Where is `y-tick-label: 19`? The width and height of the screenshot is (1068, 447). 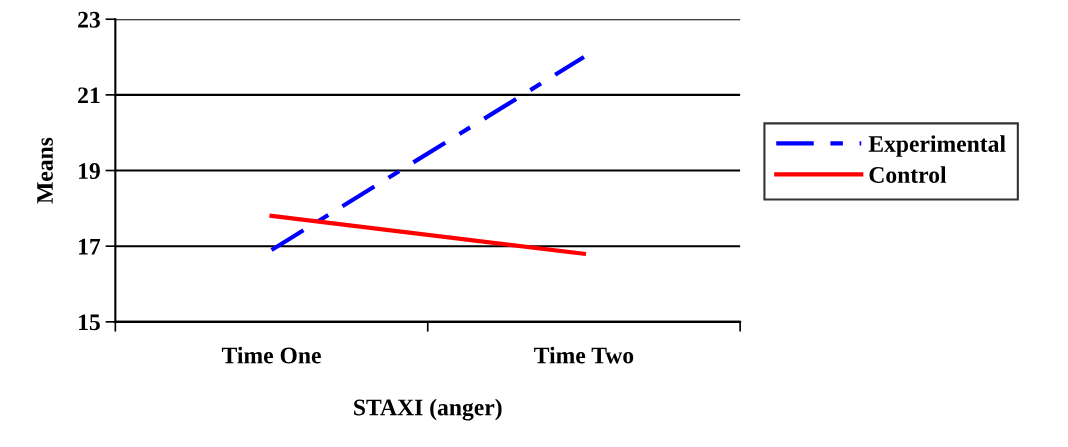 y-tick-label: 19 is located at coordinates (89, 171).